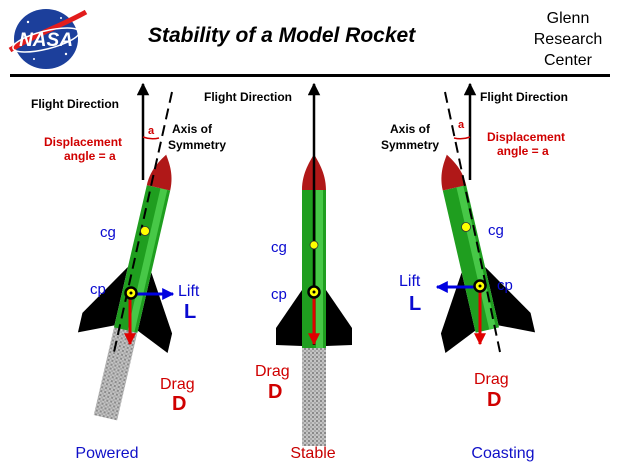 This screenshot has height=465, width=620. I want to click on header-divider, so click(310, 75).